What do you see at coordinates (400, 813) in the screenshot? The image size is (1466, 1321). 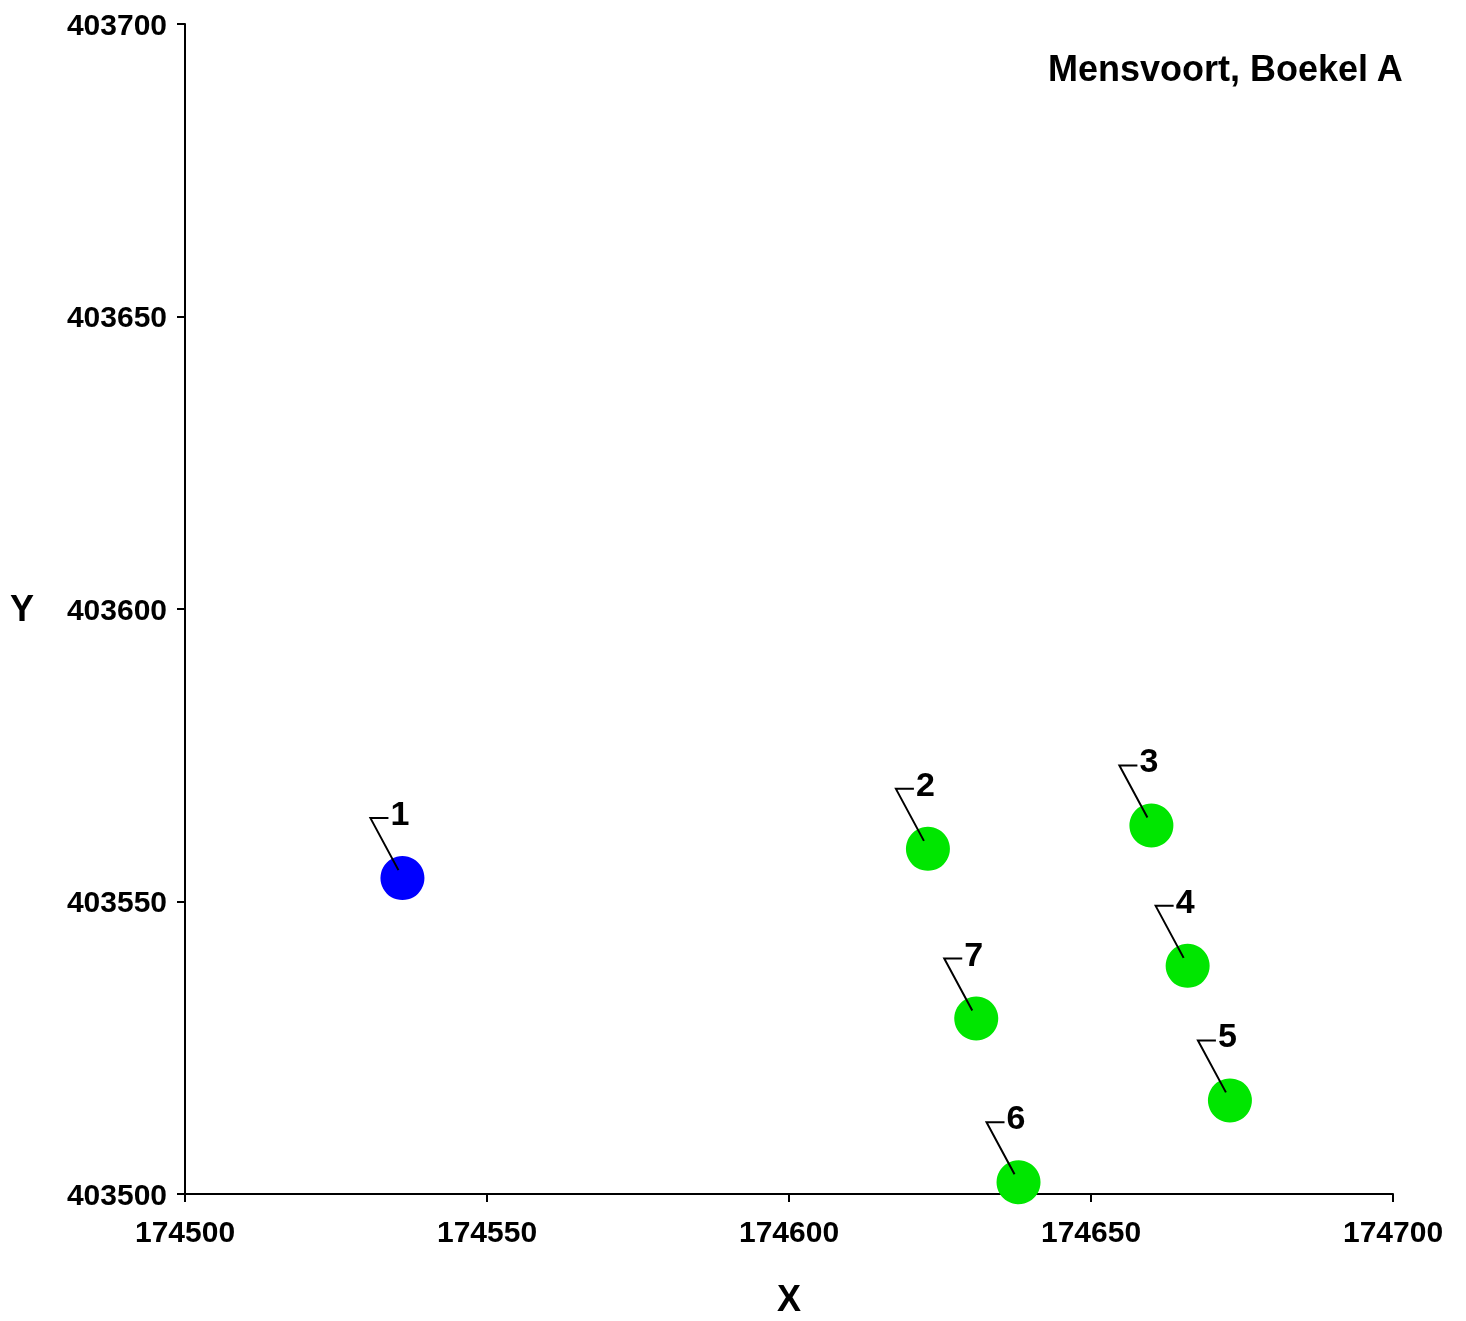 I see `annotation: 1` at bounding box center [400, 813].